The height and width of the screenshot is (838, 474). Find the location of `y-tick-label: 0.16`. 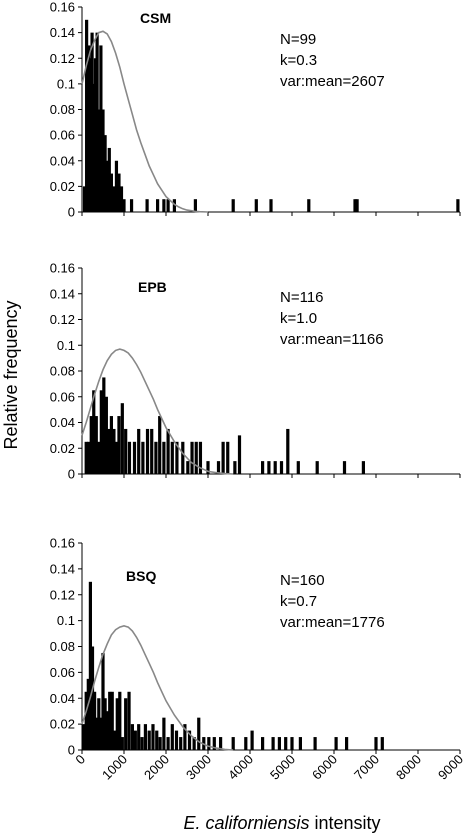

y-tick-label: 0.16 is located at coordinates (62, 543).